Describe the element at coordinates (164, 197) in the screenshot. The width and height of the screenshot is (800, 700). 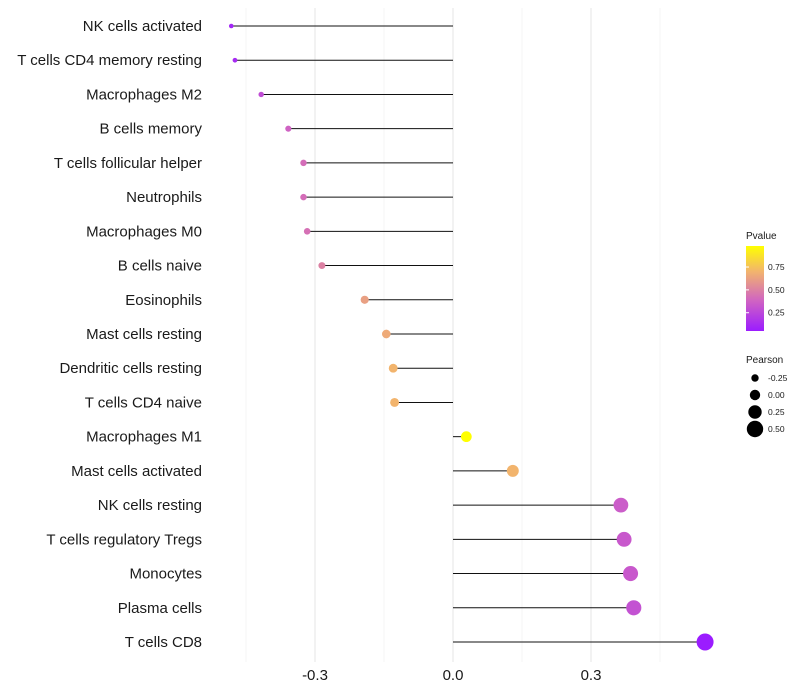
I see `category-label: Neutrophils` at that location.